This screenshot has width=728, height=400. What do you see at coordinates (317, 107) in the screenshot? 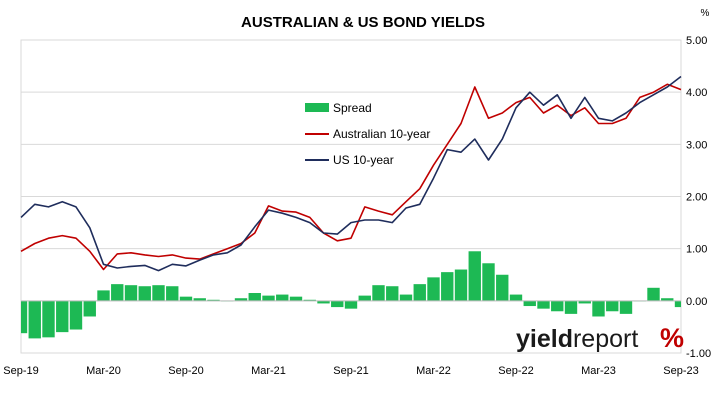
I see `legend-swatch-spread` at bounding box center [317, 107].